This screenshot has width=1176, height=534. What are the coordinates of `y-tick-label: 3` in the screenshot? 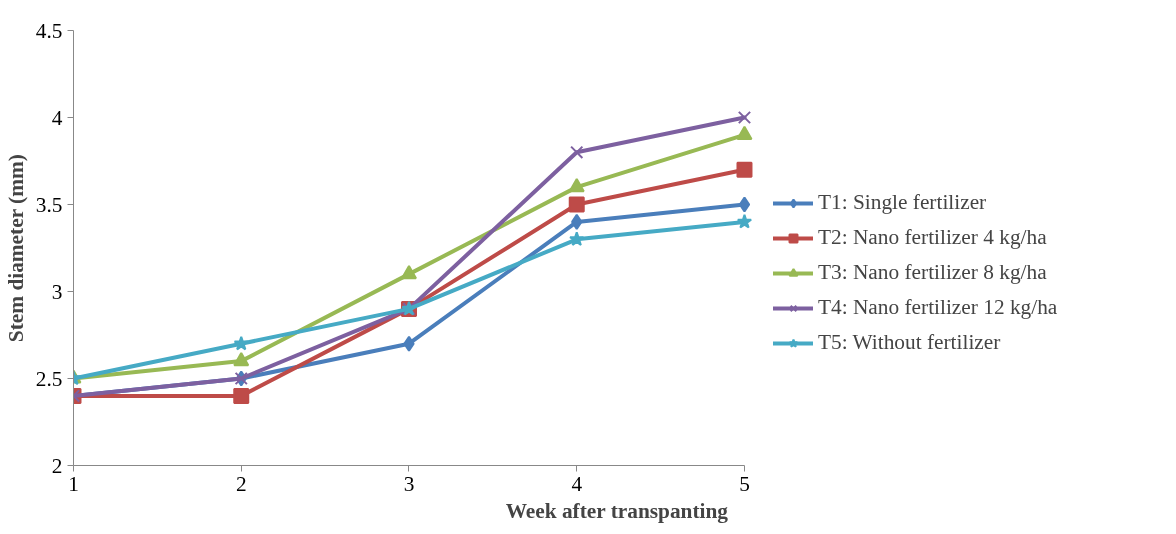 It's located at (57, 291).